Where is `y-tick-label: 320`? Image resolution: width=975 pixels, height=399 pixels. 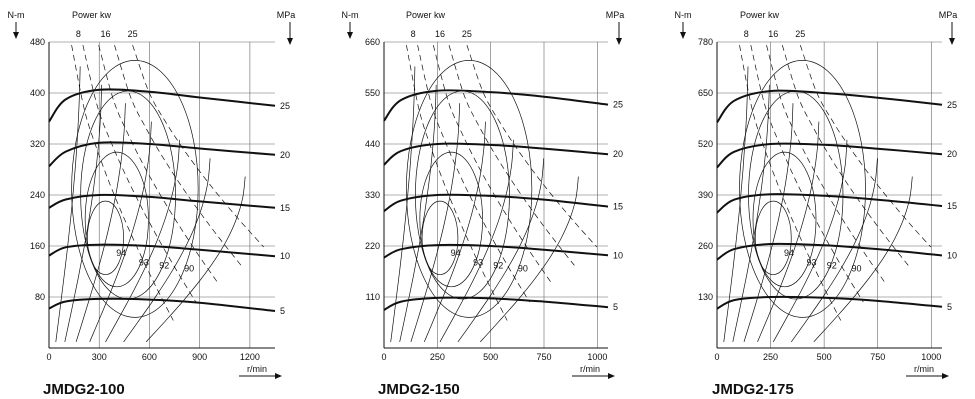
y-tick-label: 320 is located at coordinates (37, 144).